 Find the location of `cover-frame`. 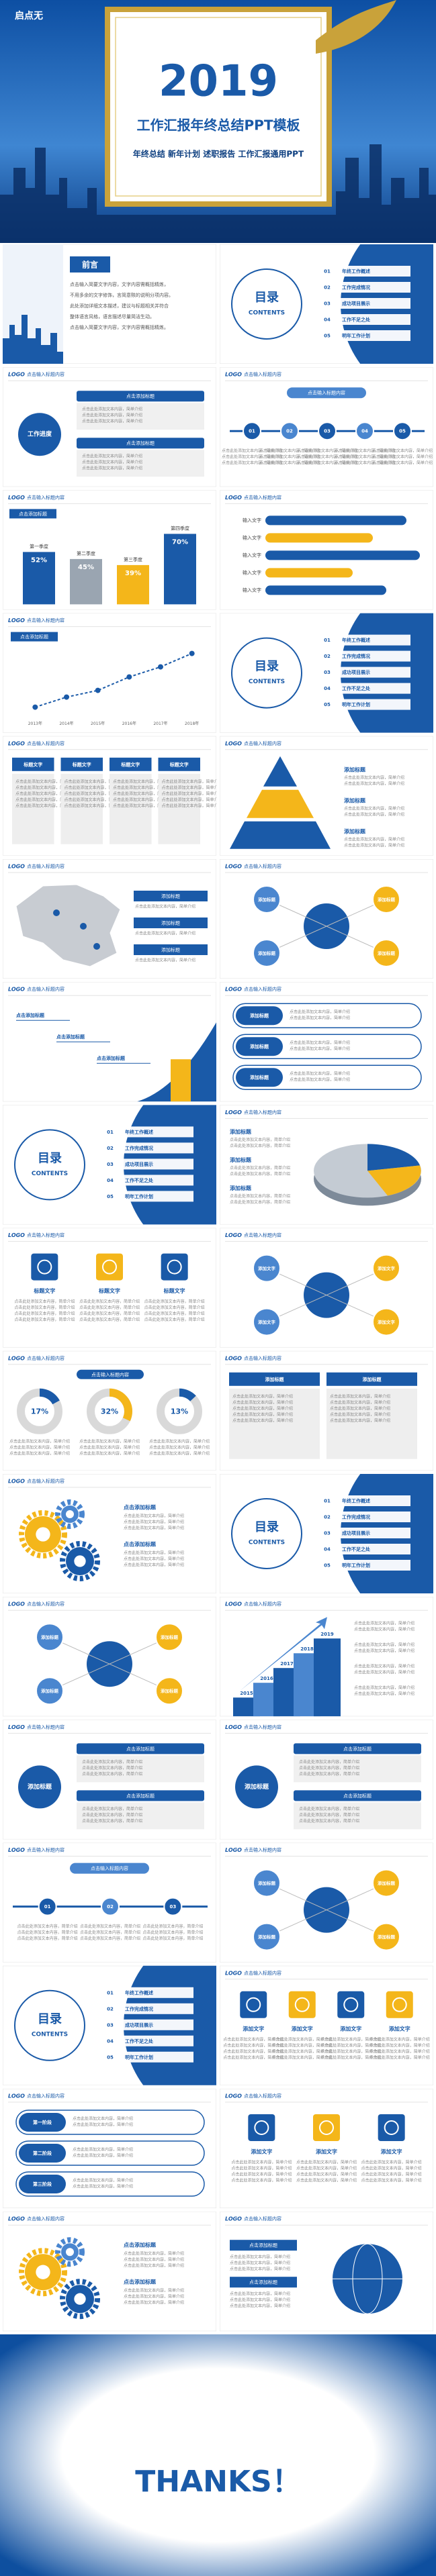

cover-frame is located at coordinates (218, 107).